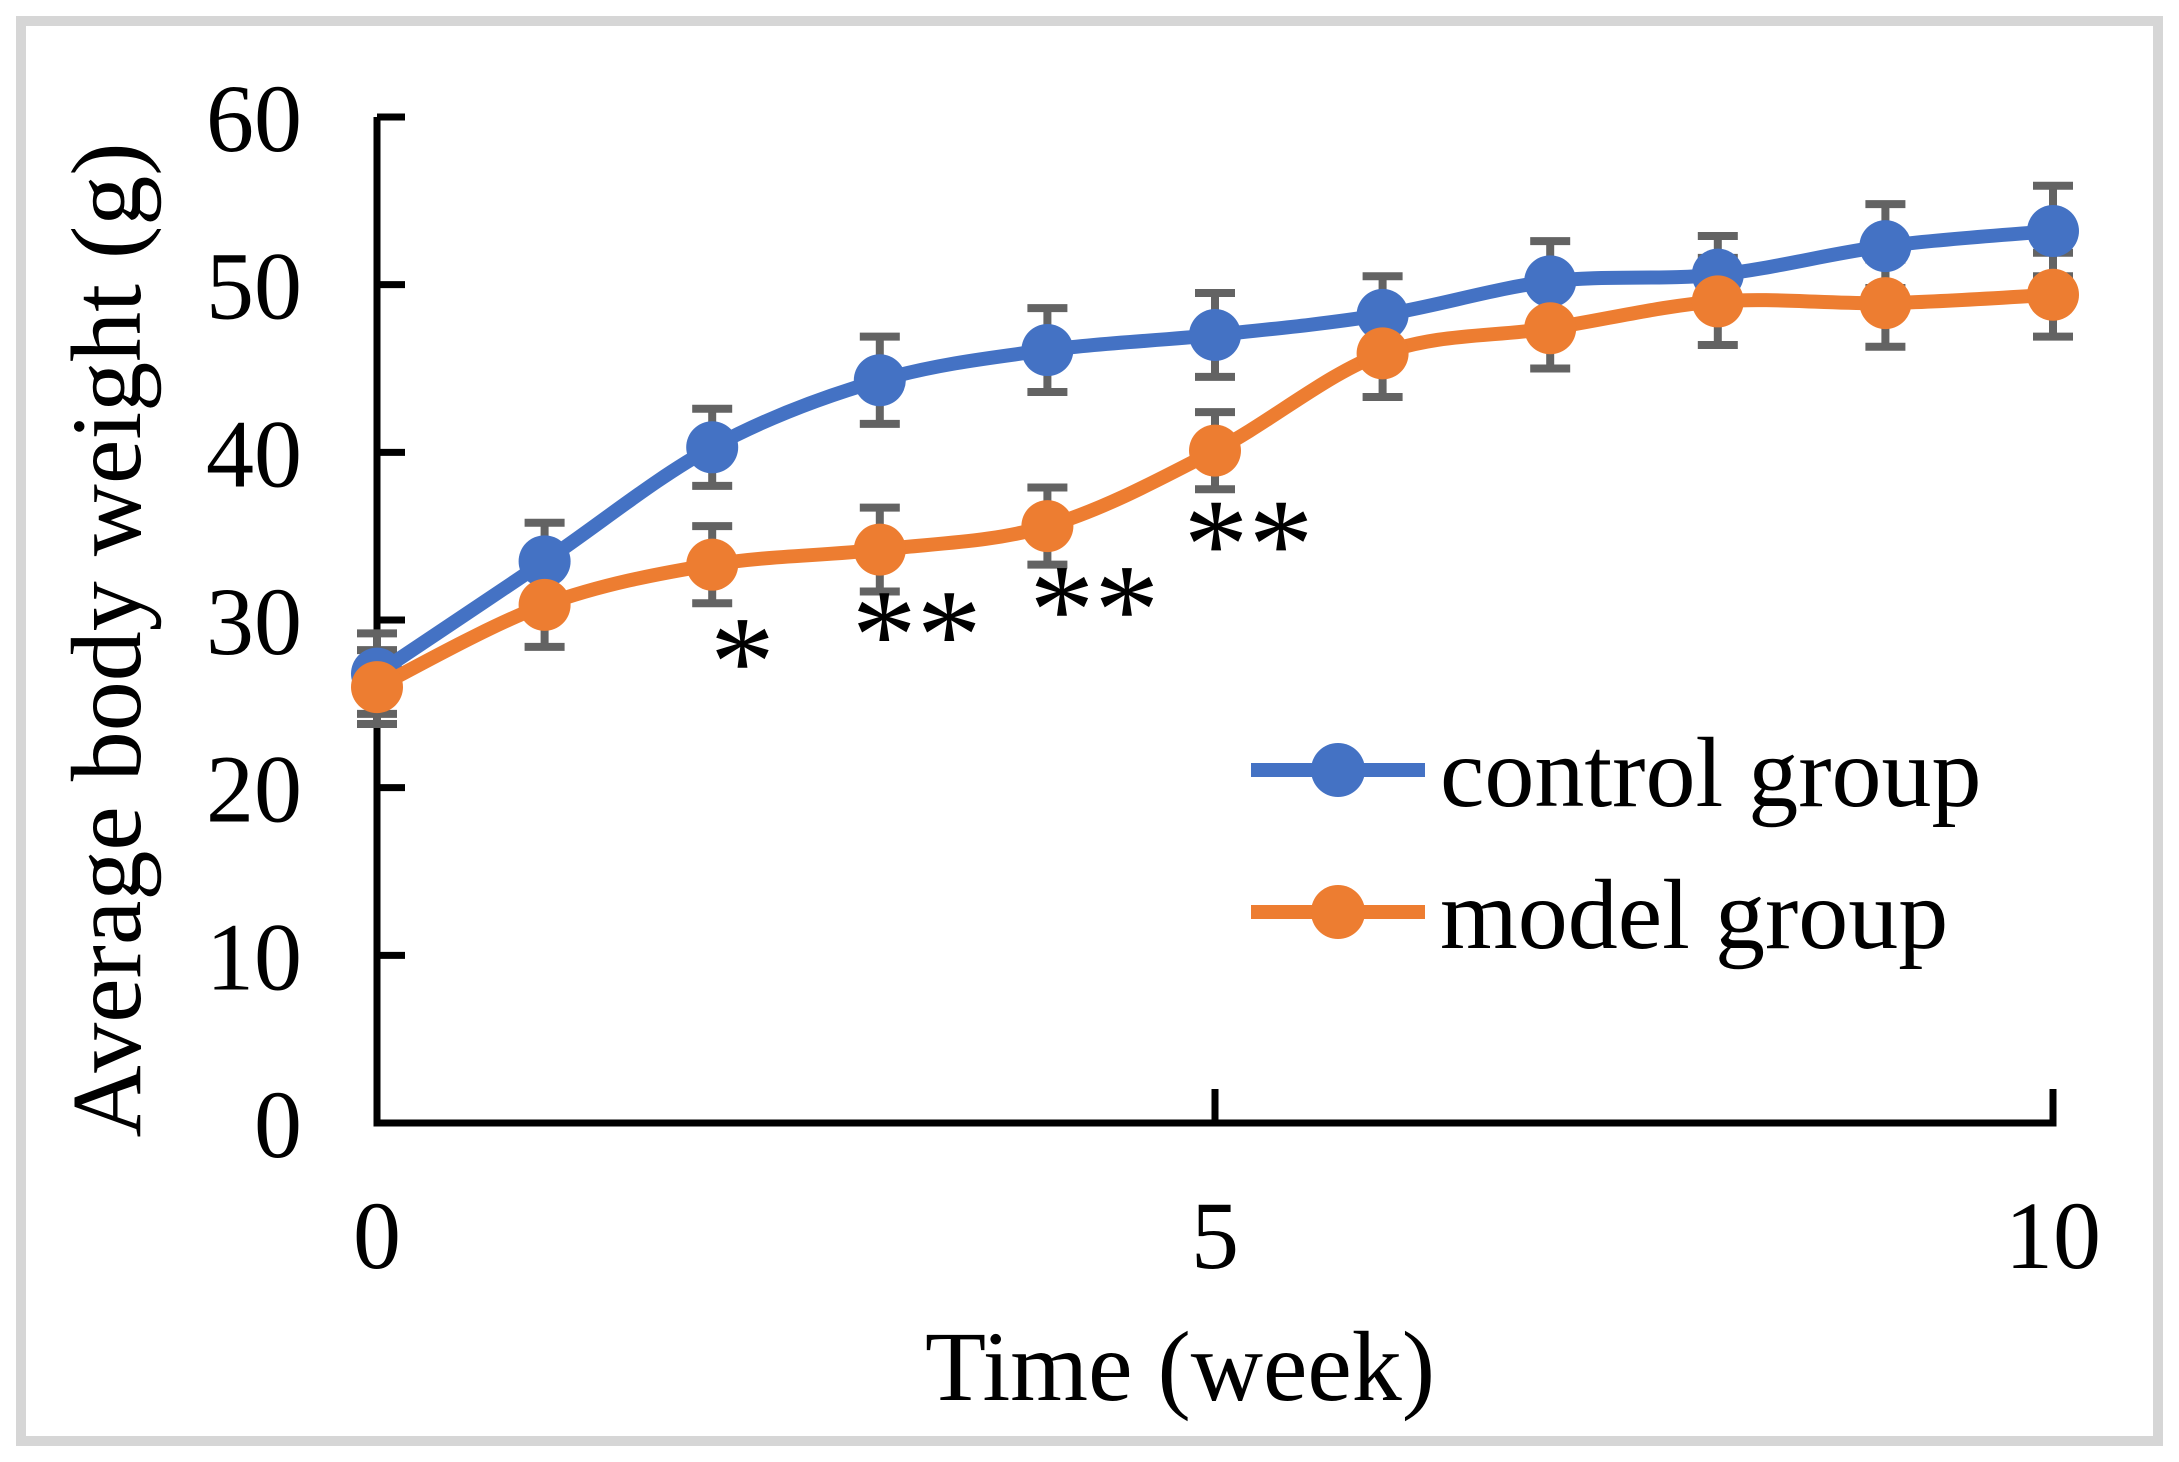 The height and width of the screenshot is (1462, 2179). I want to click on series-model-group-marker-w3, so click(879, 549).